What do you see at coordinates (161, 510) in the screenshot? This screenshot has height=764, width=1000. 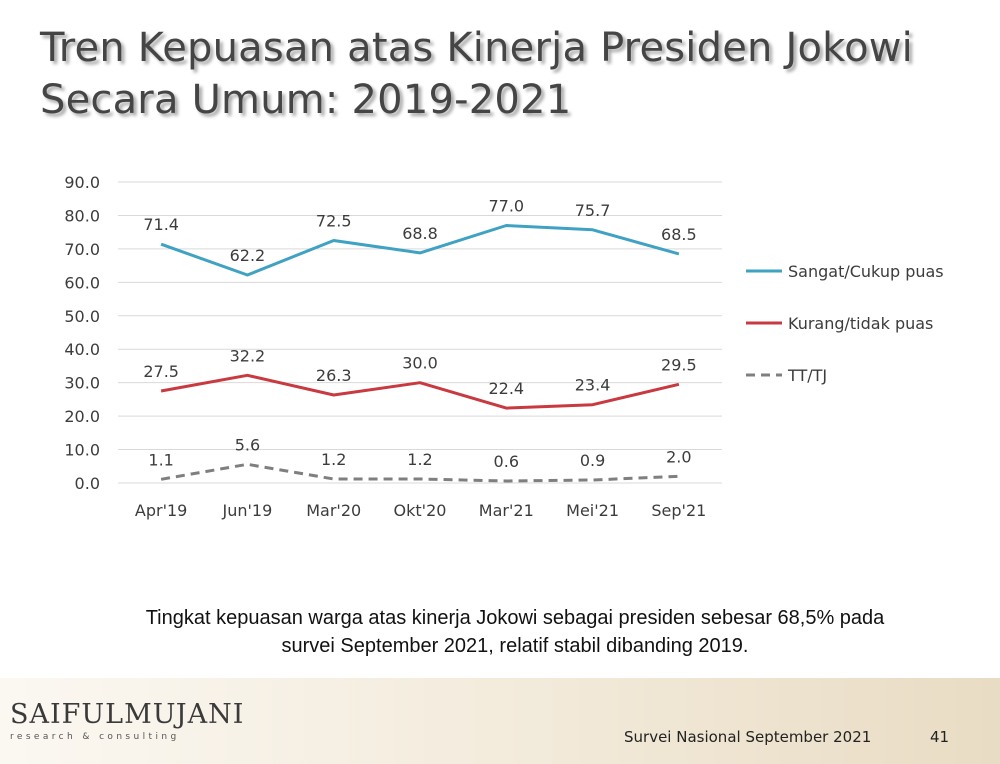 I see `x-tick-label: Apr'19` at bounding box center [161, 510].